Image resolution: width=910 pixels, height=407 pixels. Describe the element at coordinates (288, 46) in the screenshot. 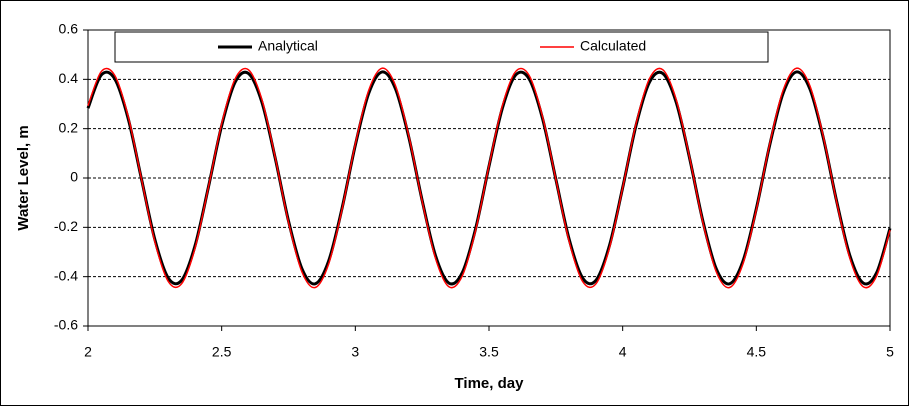

I see `legend-label: Analytical` at that location.